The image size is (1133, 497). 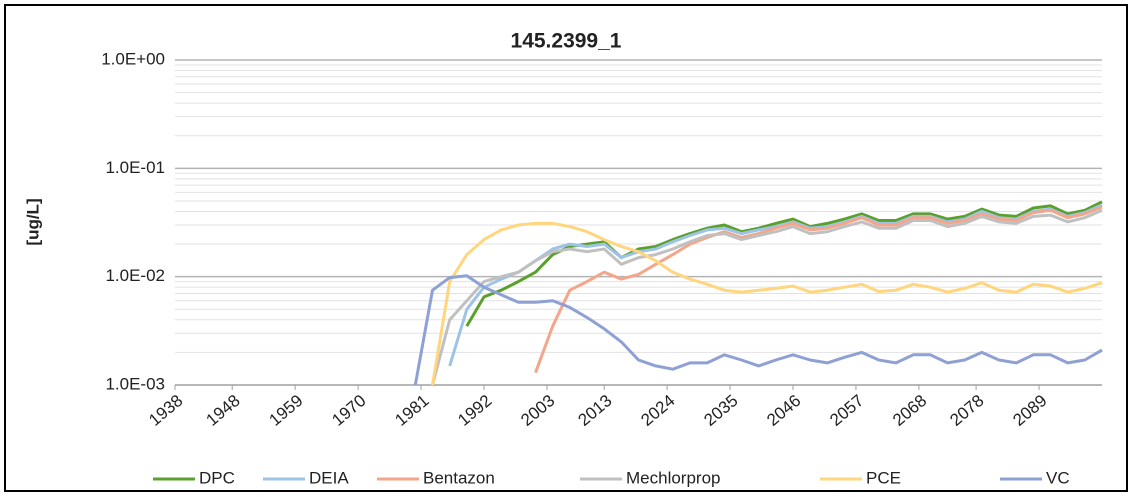 What do you see at coordinates (32, 221) in the screenshot?
I see `y-axis-label: [ug/L]` at bounding box center [32, 221].